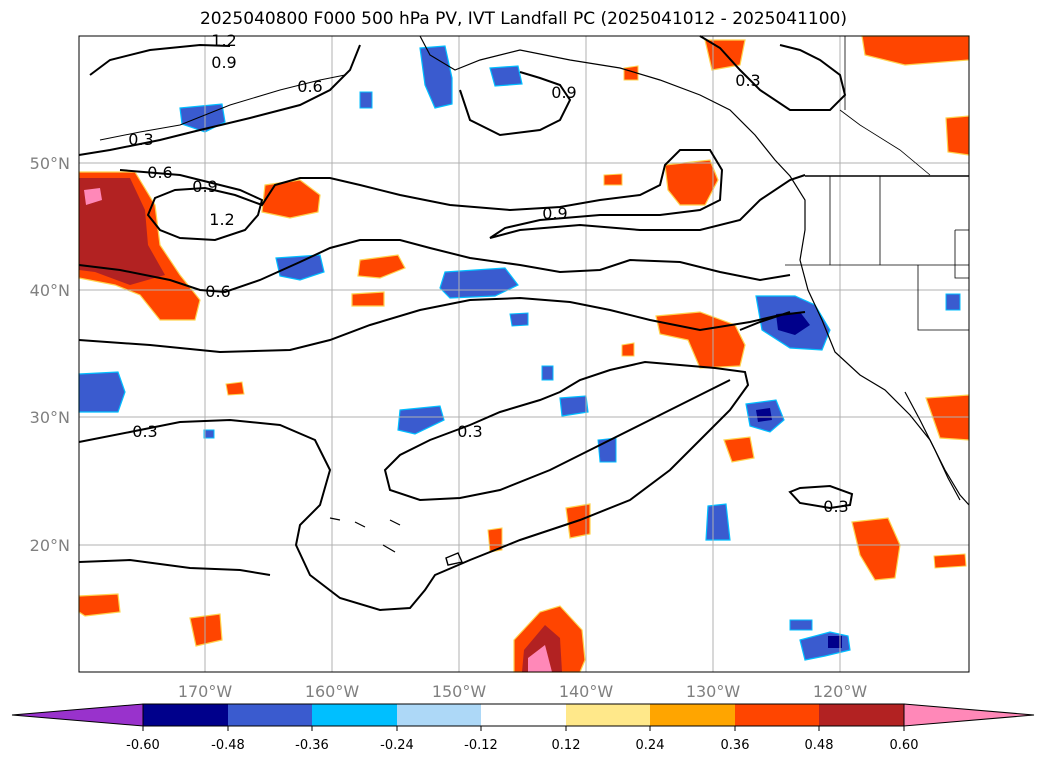 Image resolution: width=1047 pixels, height=765 pixels. Describe the element at coordinates (312, 745) in the screenshot. I see `colorbar-tick-label: -0.36` at that location.